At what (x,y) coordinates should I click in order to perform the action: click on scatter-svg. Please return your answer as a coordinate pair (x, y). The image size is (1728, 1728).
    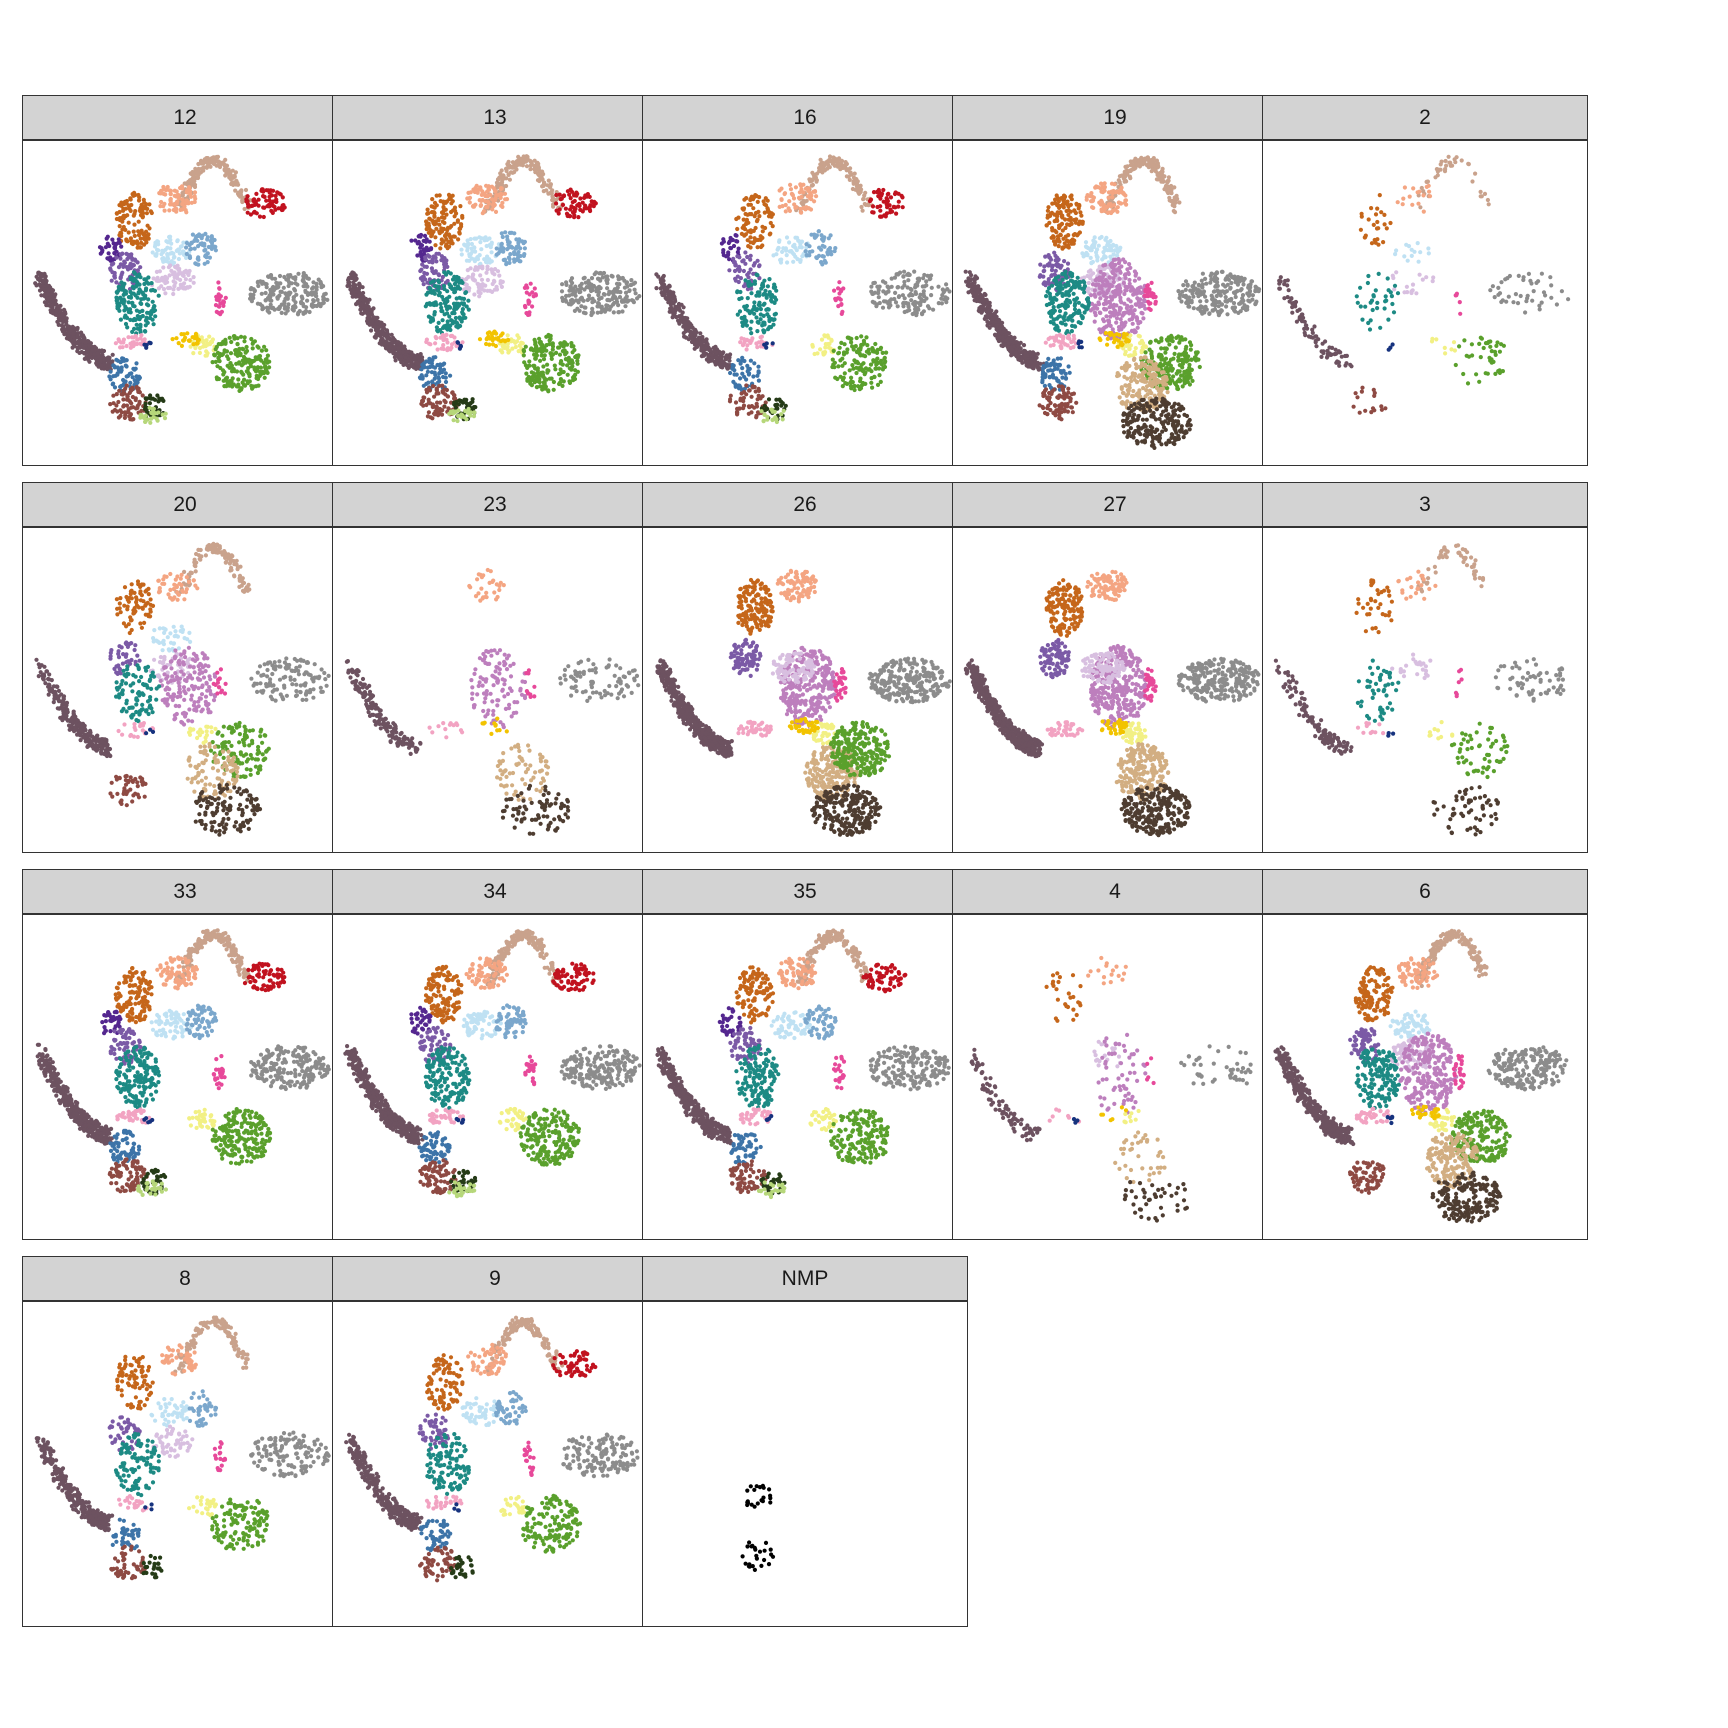
    Looking at the image, I should click on (803, 289).